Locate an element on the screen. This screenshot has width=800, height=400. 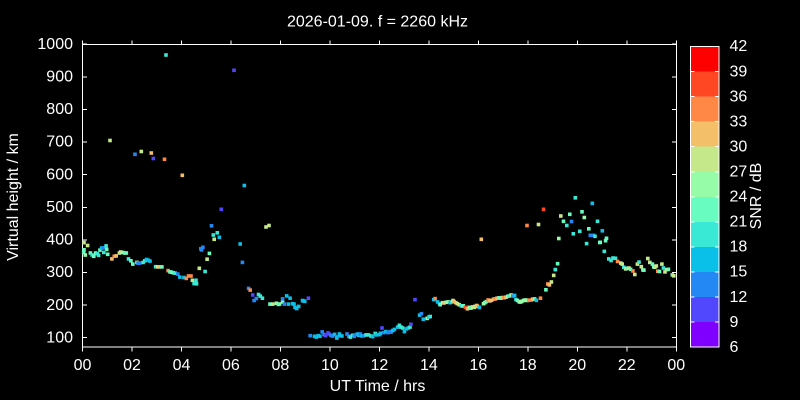
svg-text: 08 is located at coordinates (281, 365).